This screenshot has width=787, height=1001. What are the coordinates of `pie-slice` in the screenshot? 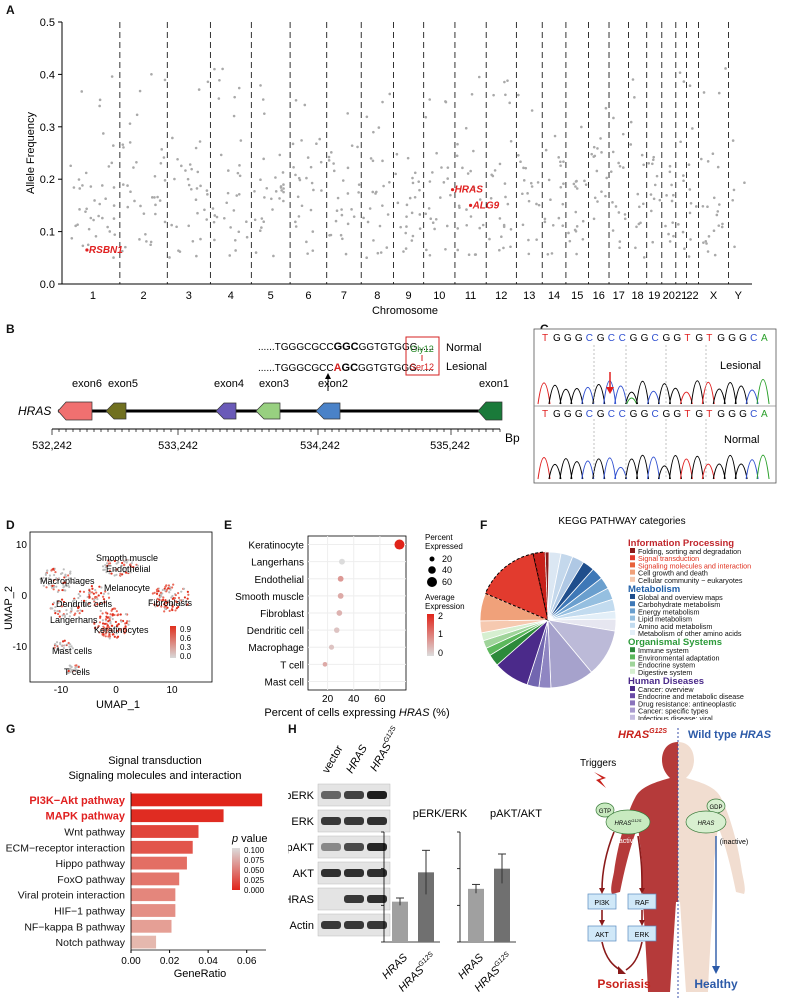 It's located at (514, 607).